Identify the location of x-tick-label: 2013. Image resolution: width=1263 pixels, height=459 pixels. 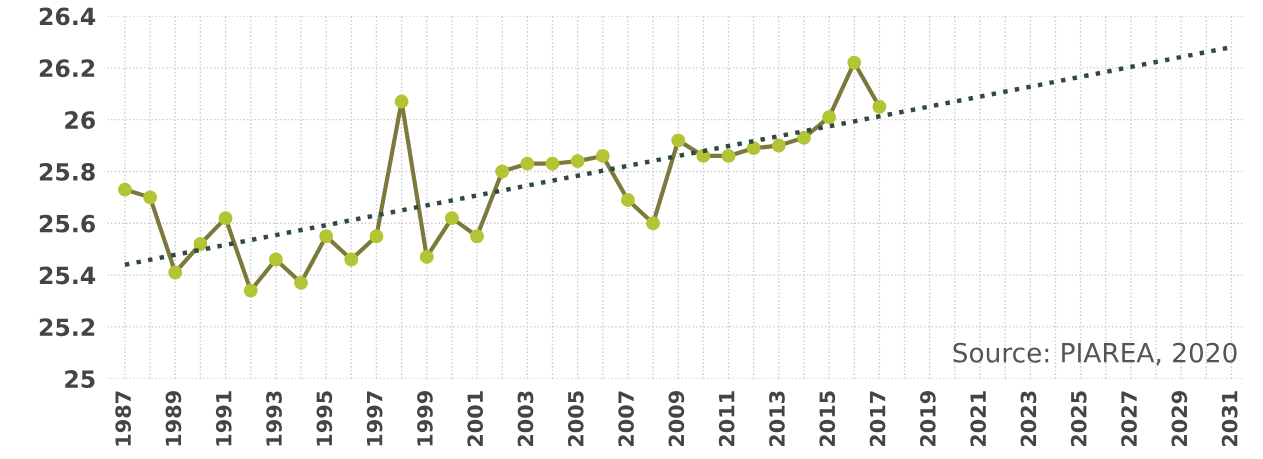
(777, 419).